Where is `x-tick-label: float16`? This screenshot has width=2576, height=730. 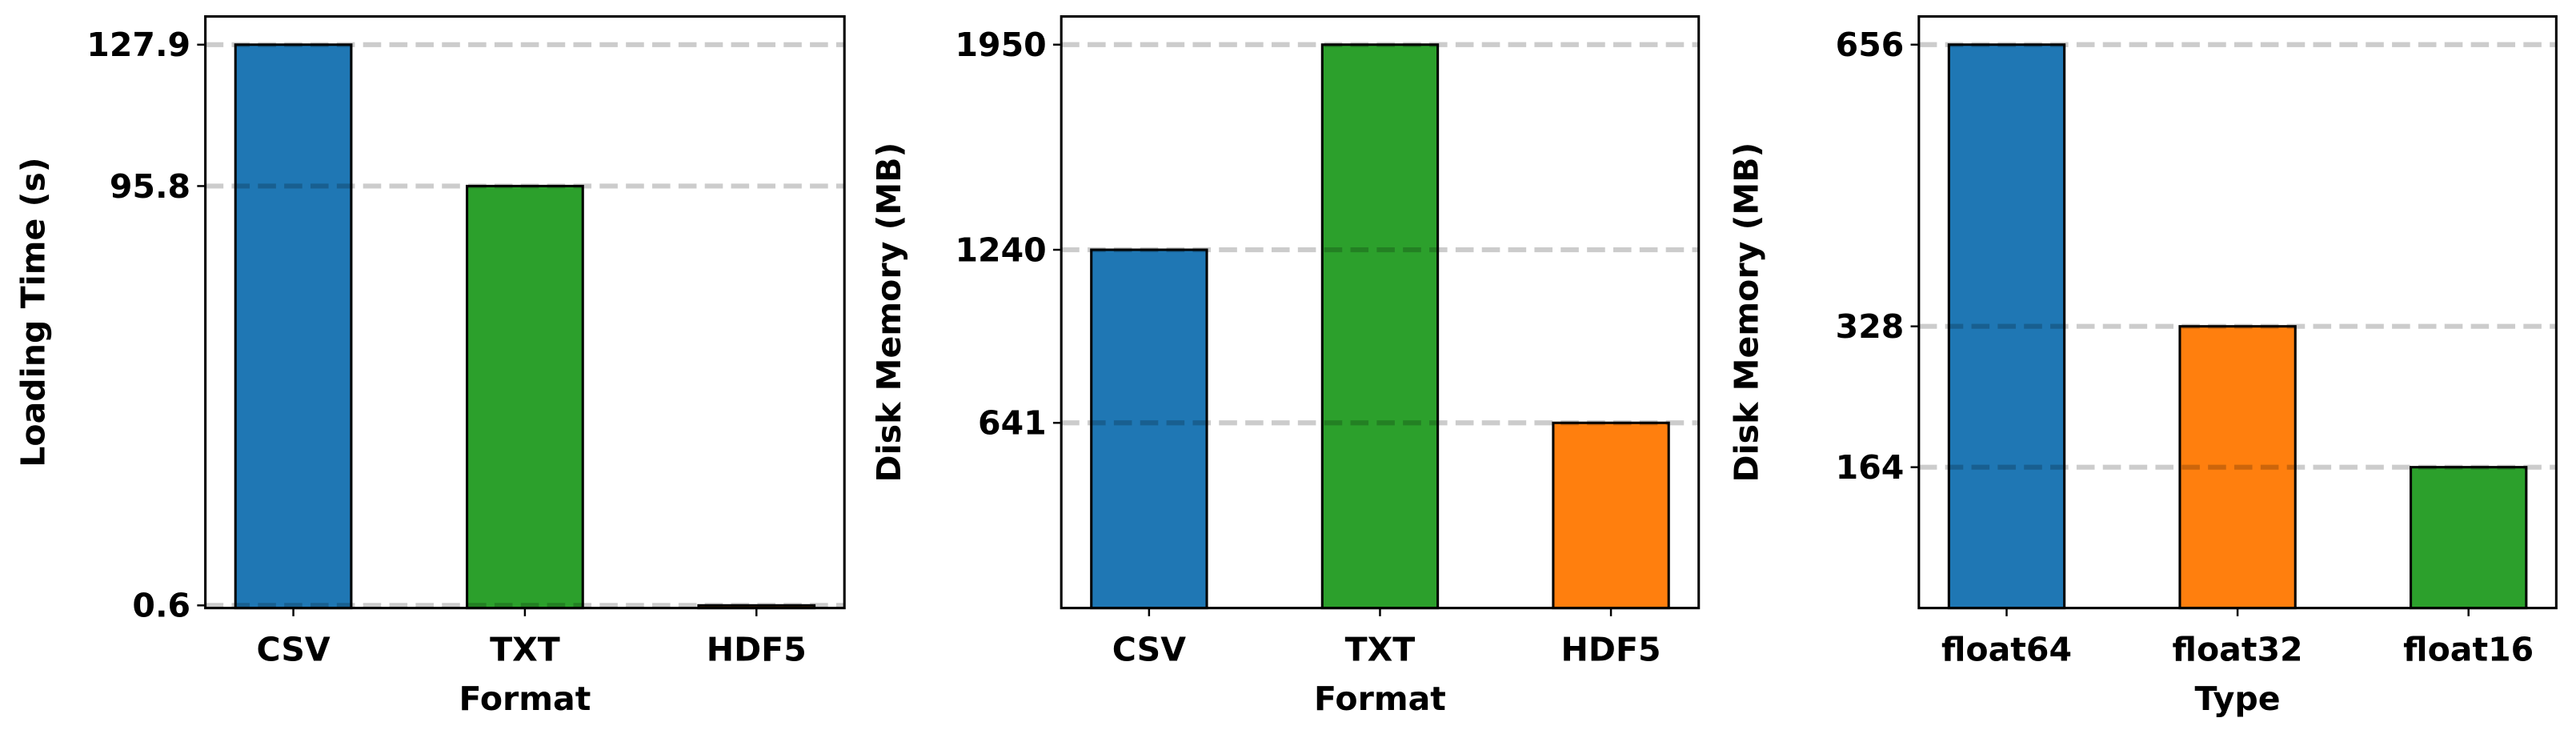 x-tick-label: float16 is located at coordinates (2468, 649).